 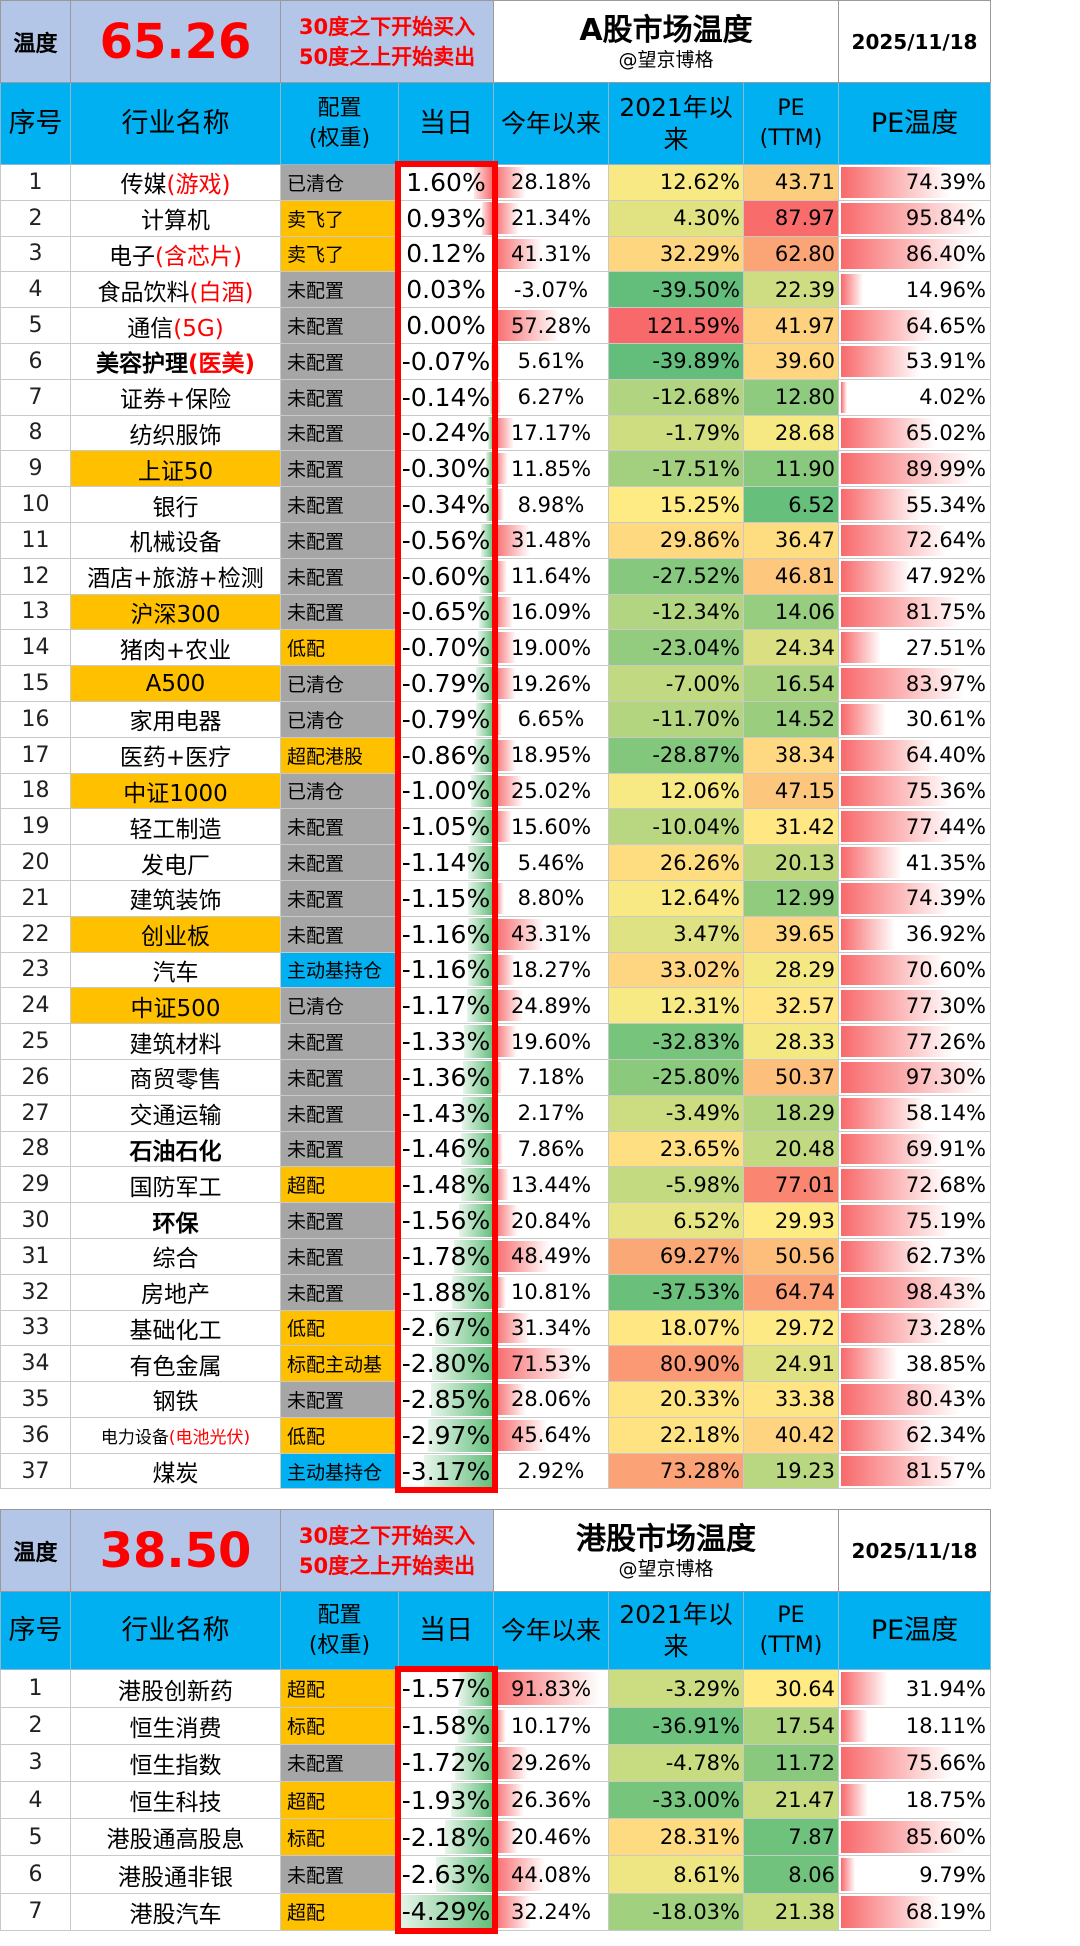 I want to click on row-ytd: 19.60%, so click(x=551, y=1041).